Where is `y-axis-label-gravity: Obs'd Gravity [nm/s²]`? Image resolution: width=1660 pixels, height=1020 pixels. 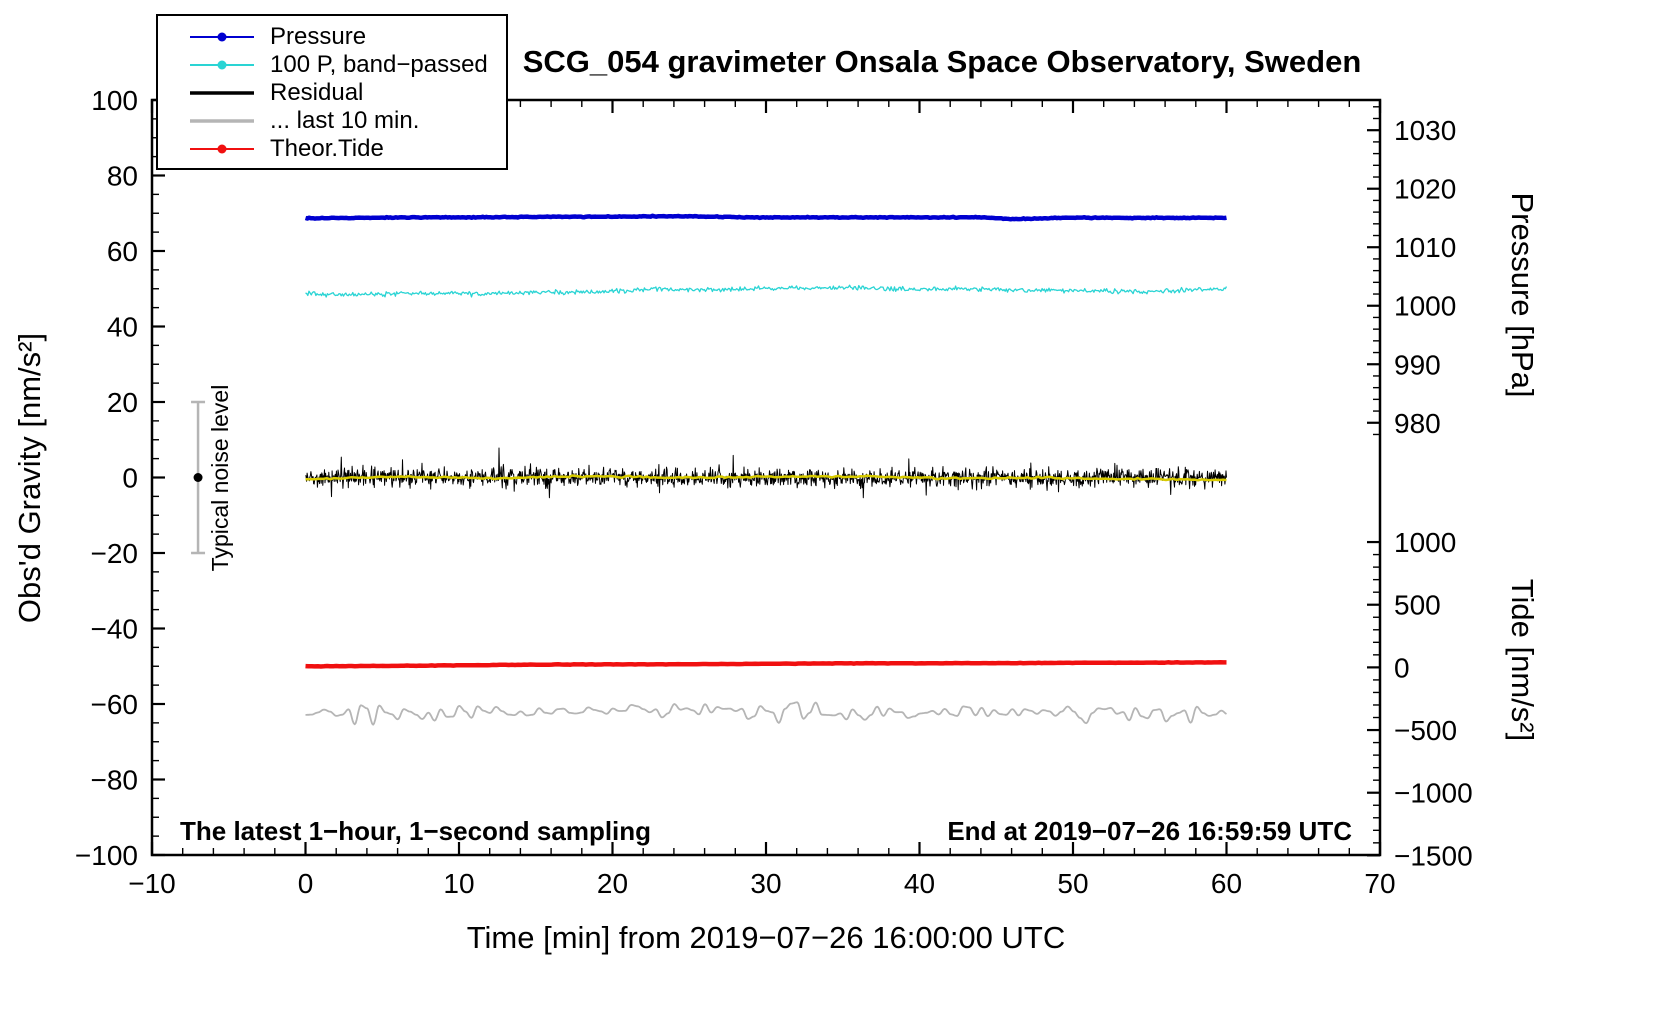
y-axis-label-gravity: Obs'd Gravity [nm/s²] is located at coordinates (29, 478).